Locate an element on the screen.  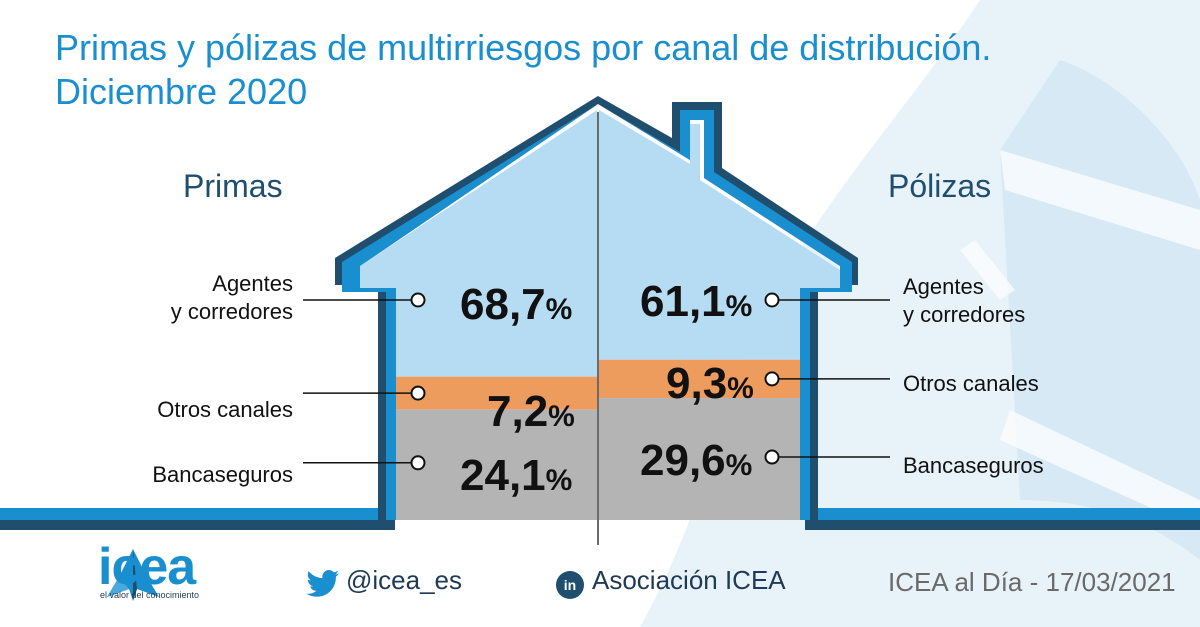
right-agentes-line1: Agentes is located at coordinates (943, 286).